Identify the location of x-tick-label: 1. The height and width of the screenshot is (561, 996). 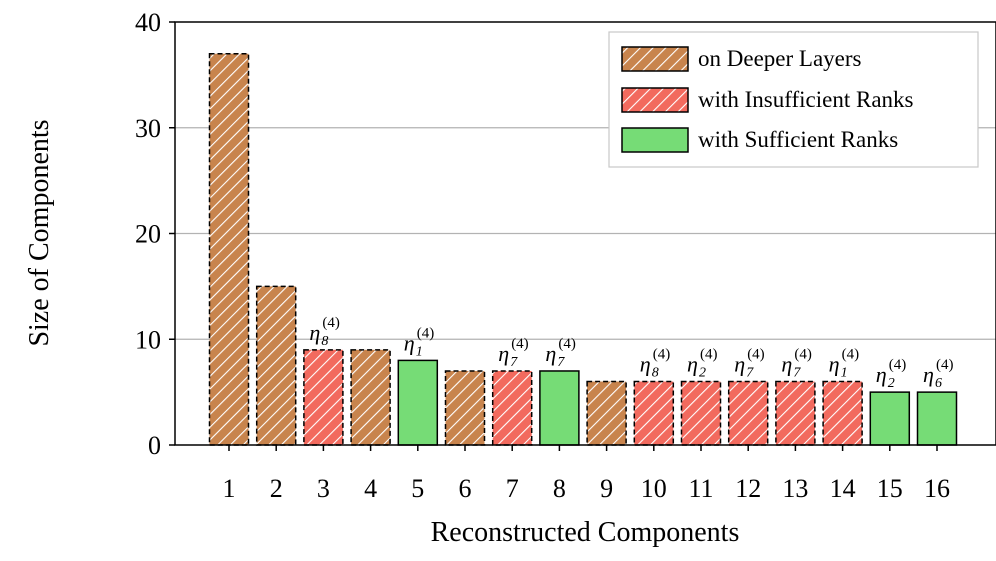
(229, 488).